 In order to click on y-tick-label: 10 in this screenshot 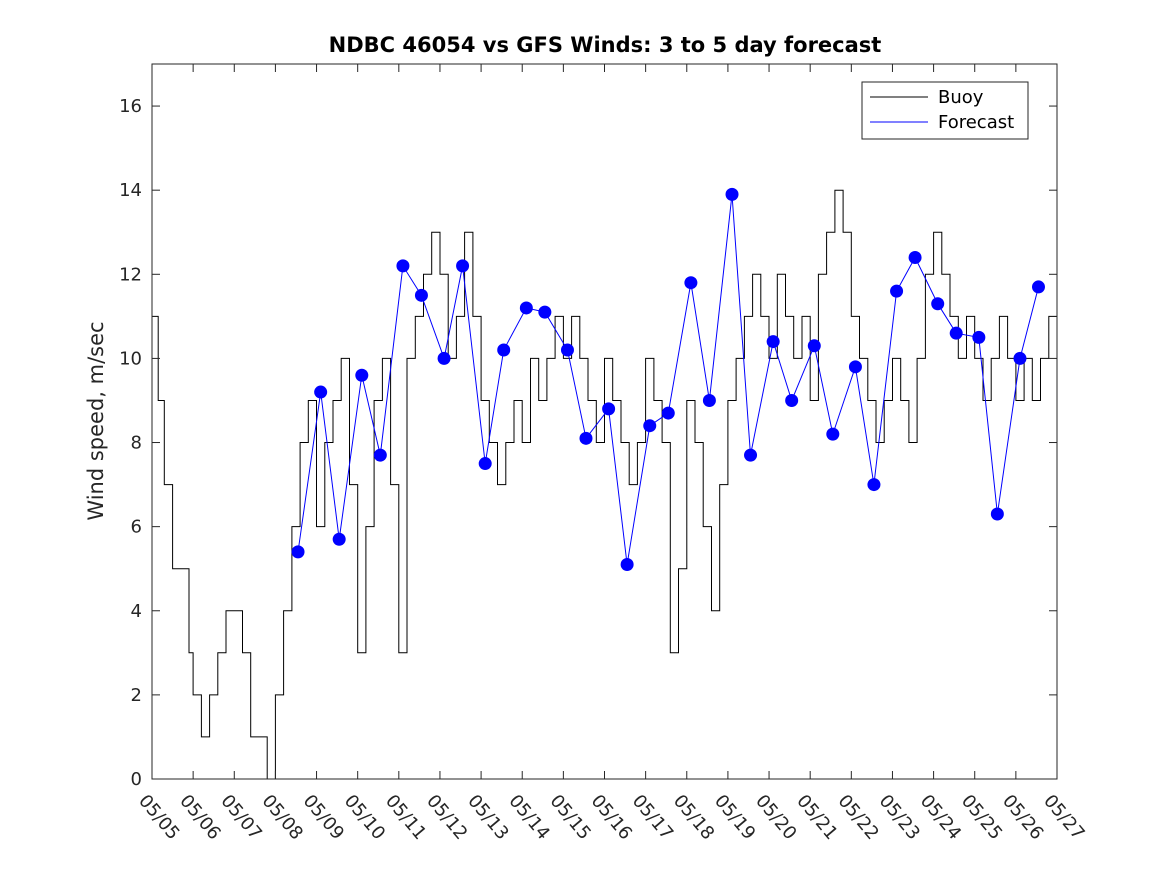, I will do `click(130, 358)`.